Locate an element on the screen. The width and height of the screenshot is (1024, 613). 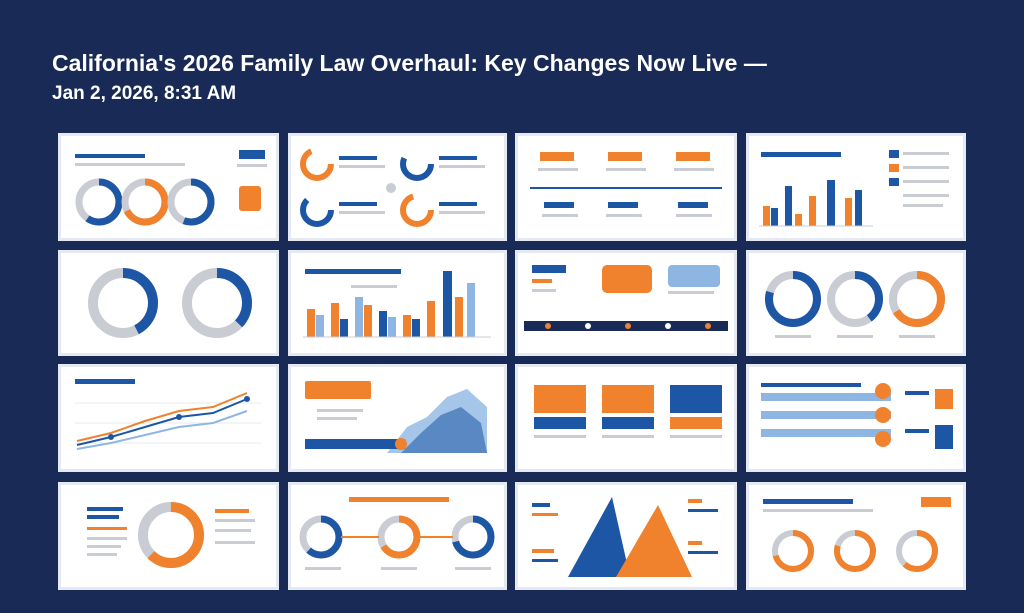
progress-bars-graphic is located at coordinates (857, 416).